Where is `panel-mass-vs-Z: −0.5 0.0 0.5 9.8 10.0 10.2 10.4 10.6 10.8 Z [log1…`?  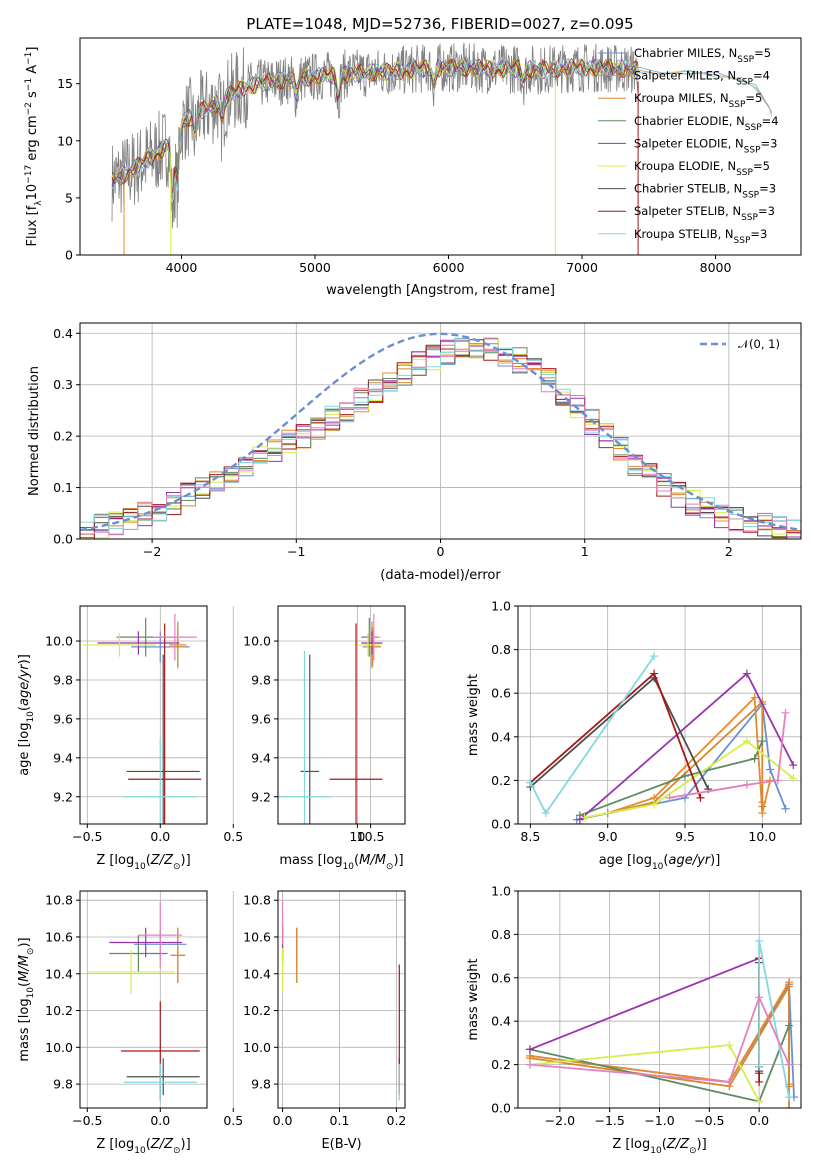 panel-mass-vs-Z: −0.5 0.0 0.5 9.8 10.0 10.2 10.4 10.6 10.8 Z [log1… is located at coordinates (130, 1023).